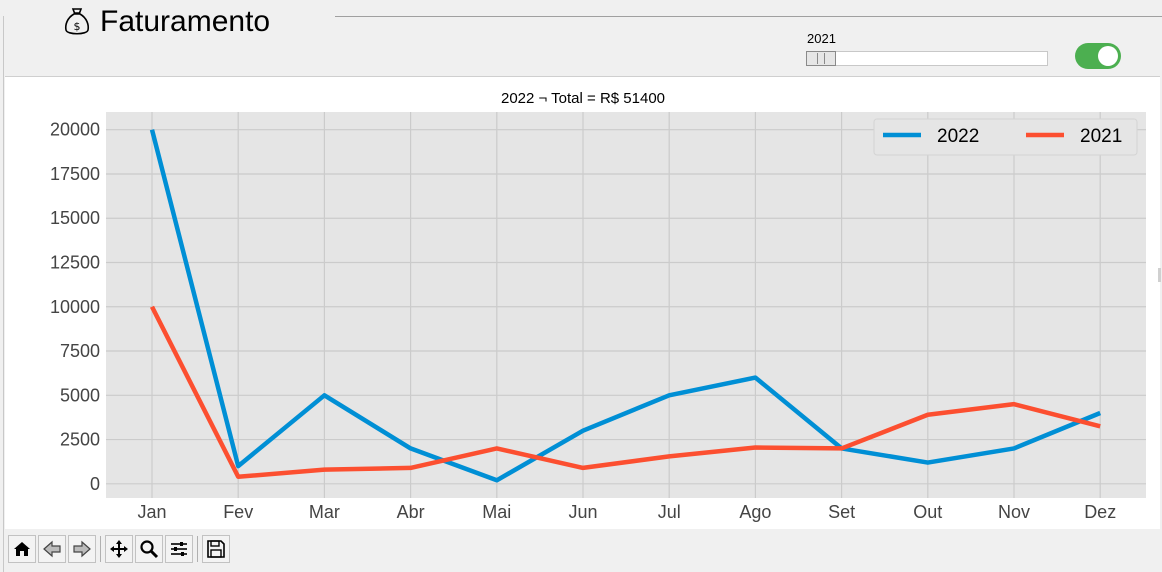 This screenshot has width=1162, height=572. I want to click on x-tick-label: Jan, so click(151, 512).